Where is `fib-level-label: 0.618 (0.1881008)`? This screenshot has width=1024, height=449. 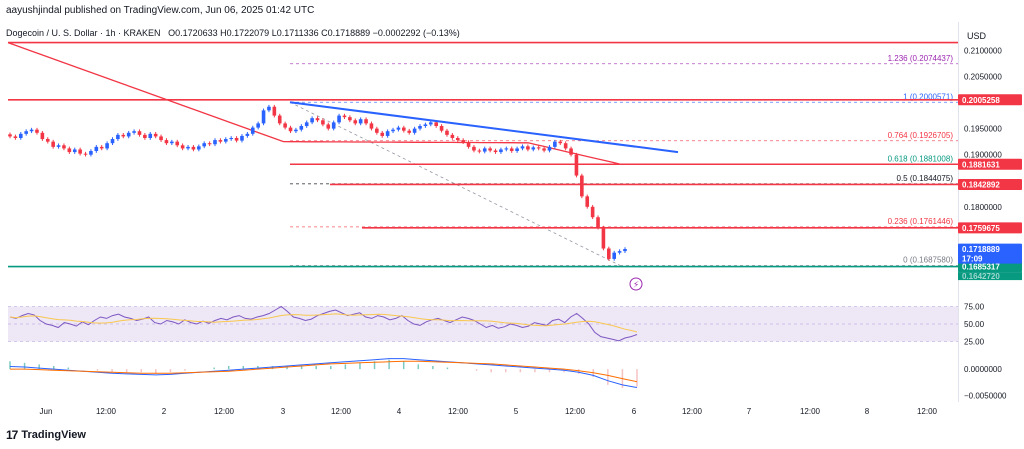 fib-level-label: 0.618 (0.1881008) is located at coordinates (921, 159).